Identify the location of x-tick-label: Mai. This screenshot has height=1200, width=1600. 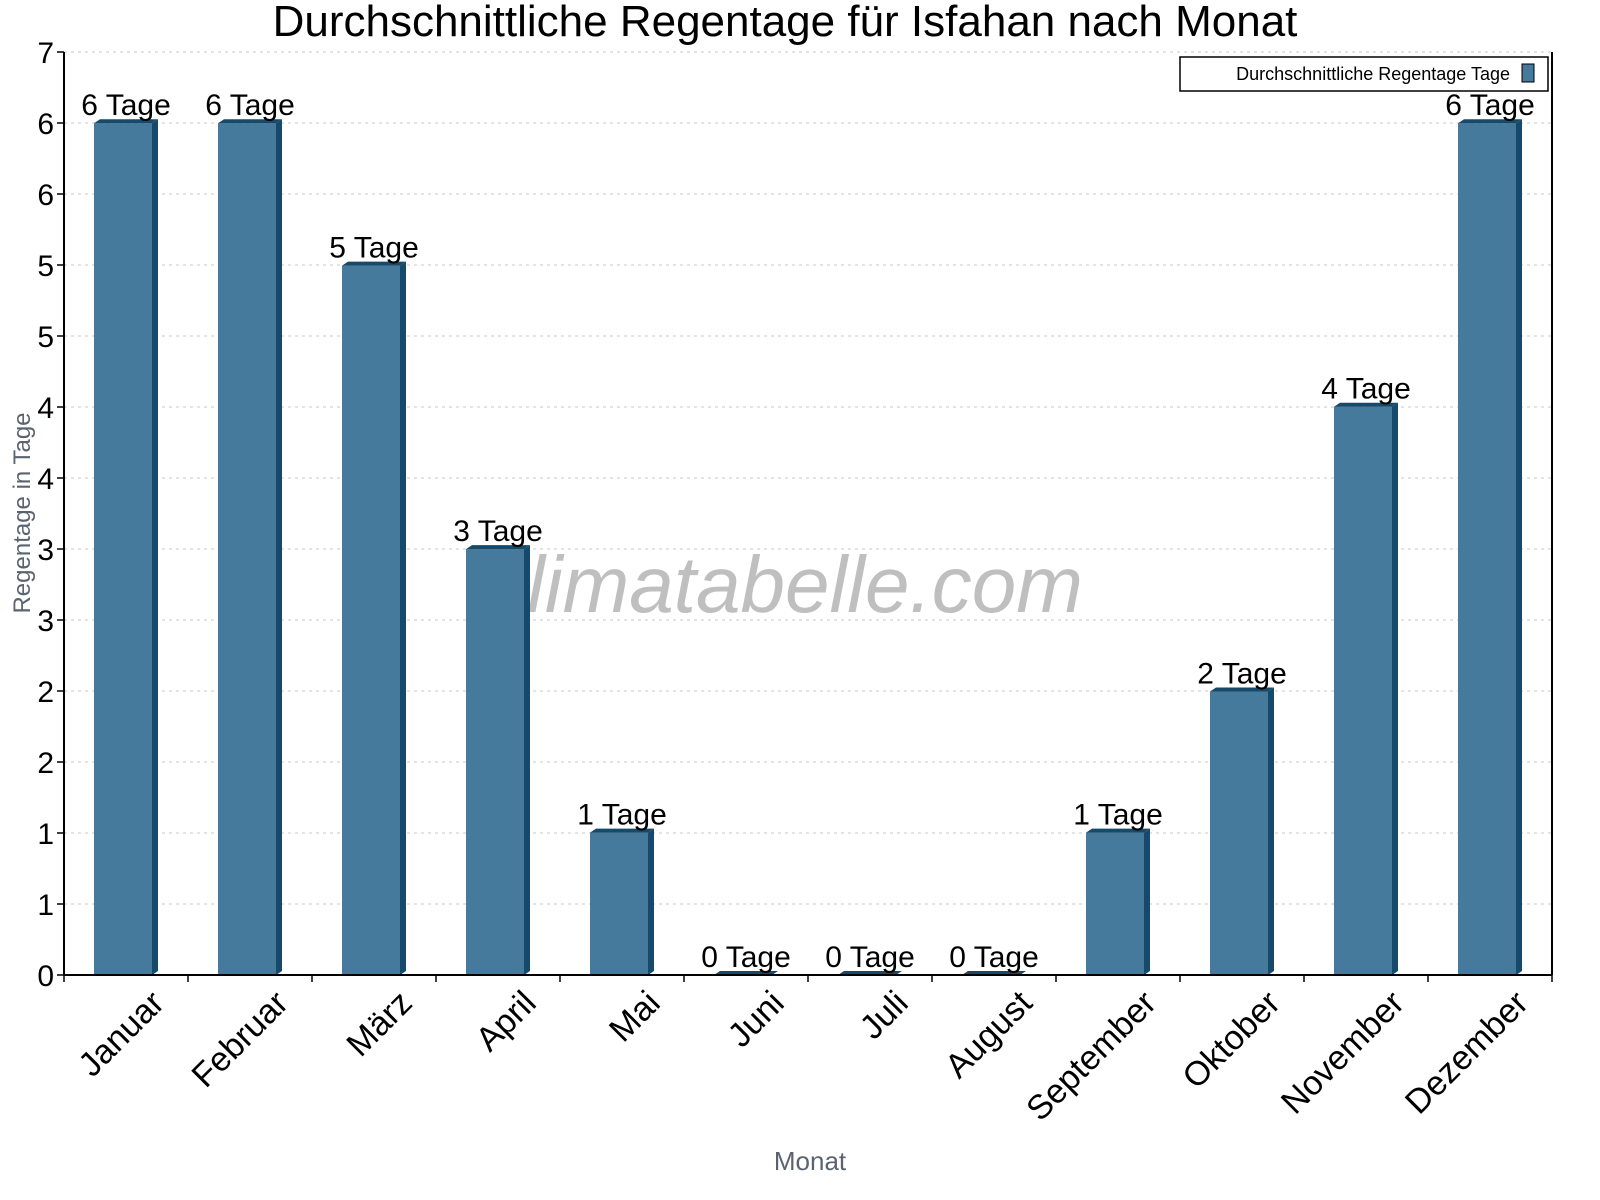
(635, 1017).